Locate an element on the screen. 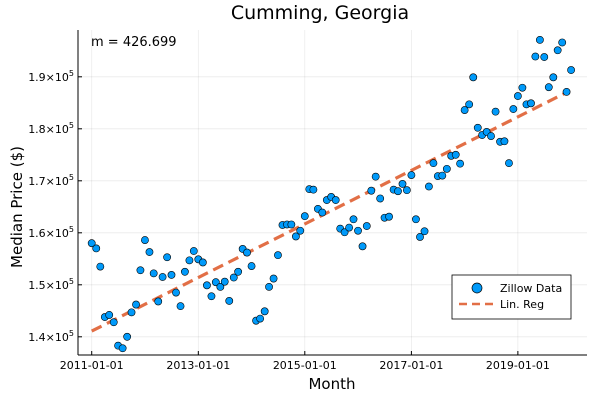  x-tick-label: 2019-01-01 is located at coordinates (518, 365).